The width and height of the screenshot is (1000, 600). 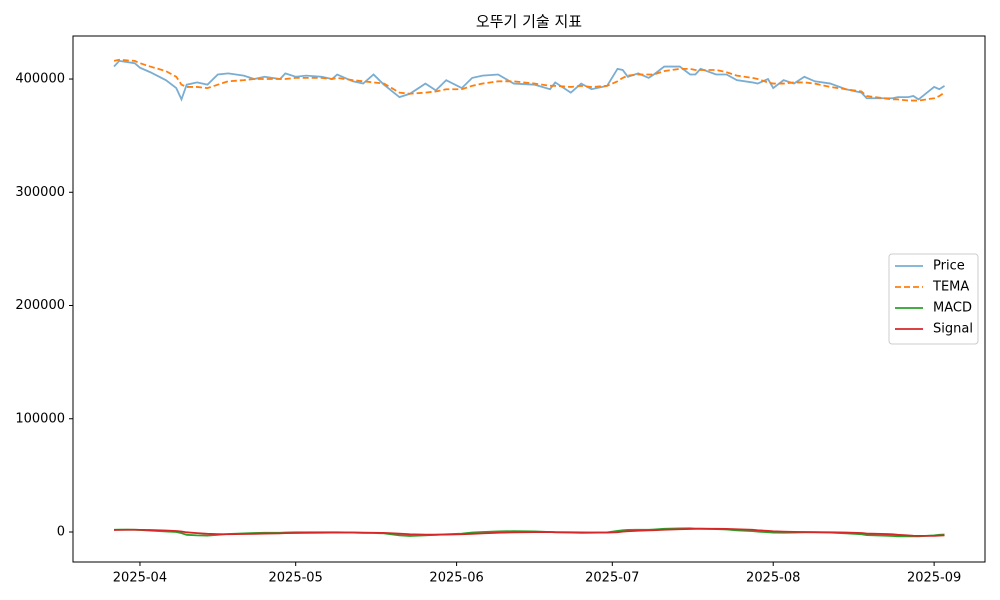 I want to click on legend-label: Price, so click(x=949, y=266).